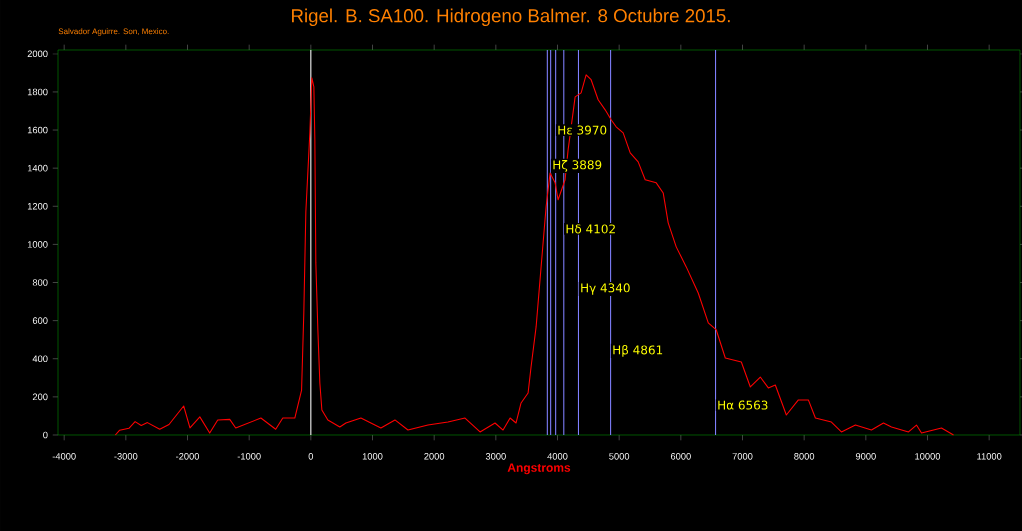  Describe the element at coordinates (126, 456) in the screenshot. I see `x-tick-label: -3000` at that location.